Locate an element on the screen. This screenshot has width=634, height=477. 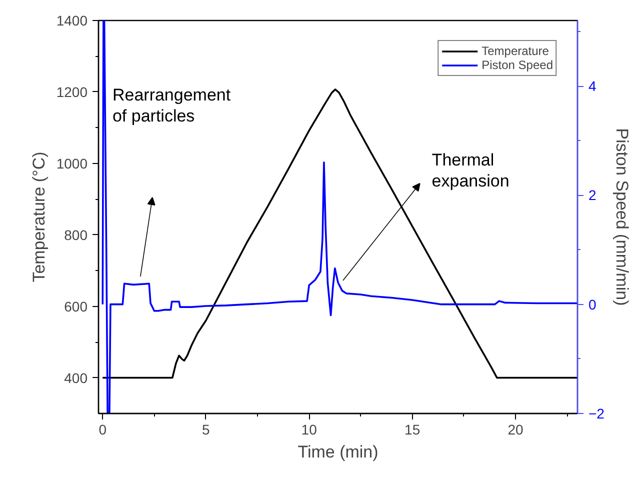
x-tick-label: 0 is located at coordinates (102, 430).